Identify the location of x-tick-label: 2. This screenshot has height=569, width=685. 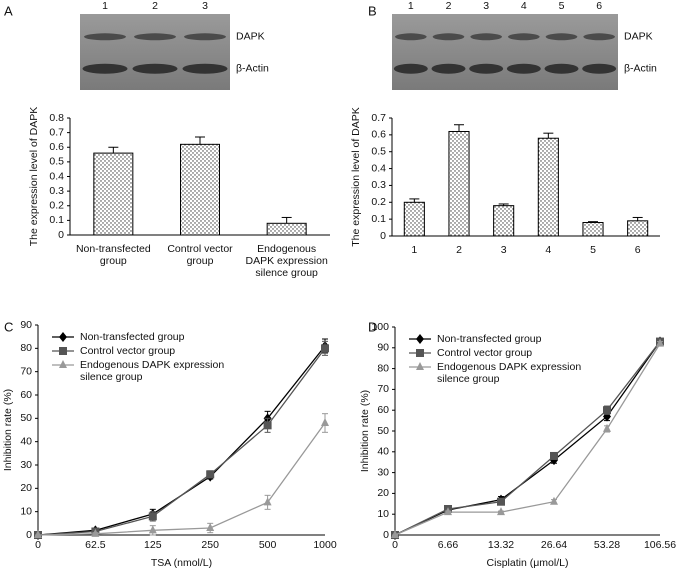
(459, 250).